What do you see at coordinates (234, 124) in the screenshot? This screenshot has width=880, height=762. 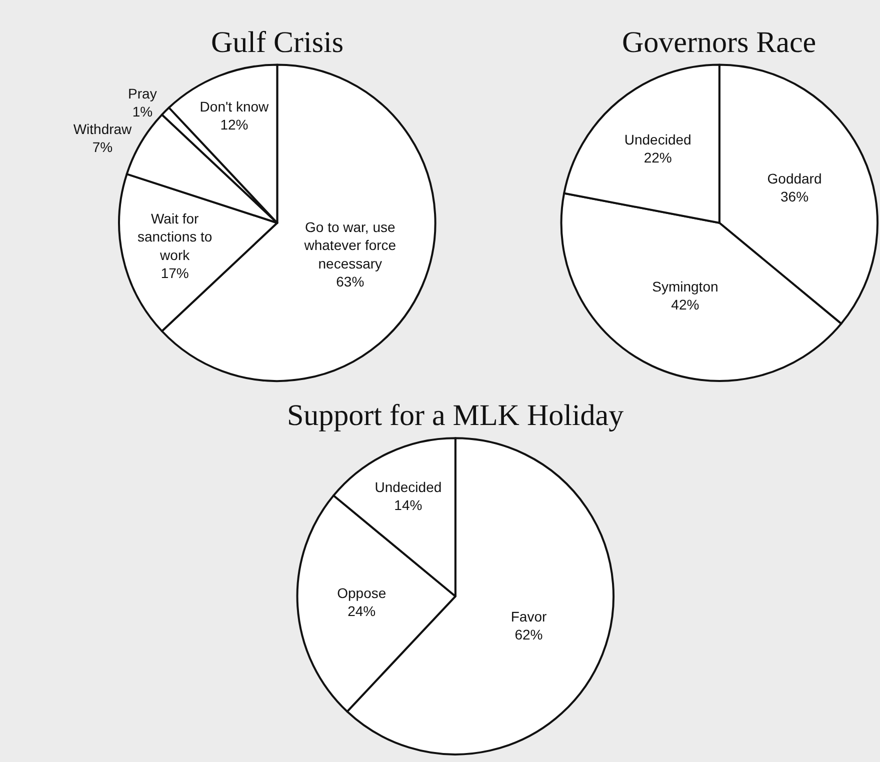 I see `data-label: 12%` at bounding box center [234, 124].